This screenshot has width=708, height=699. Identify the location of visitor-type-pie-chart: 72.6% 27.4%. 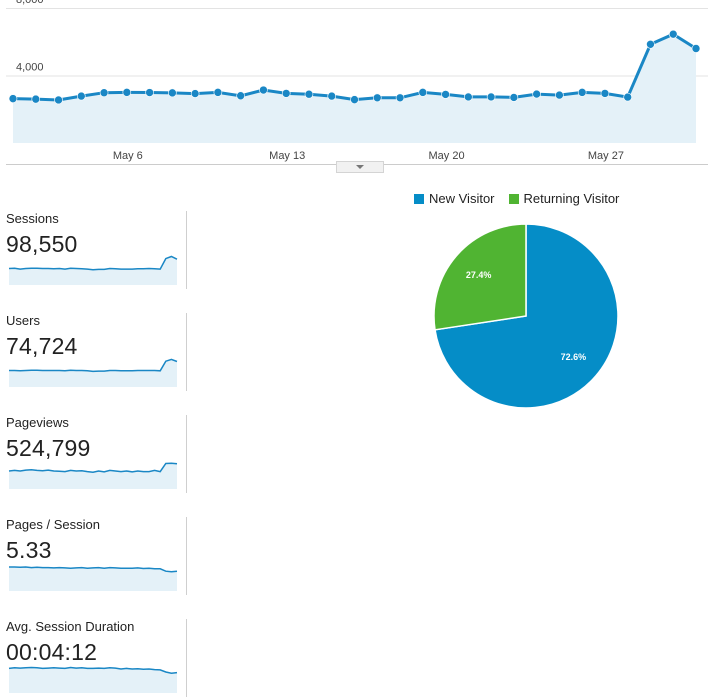
(526, 316).